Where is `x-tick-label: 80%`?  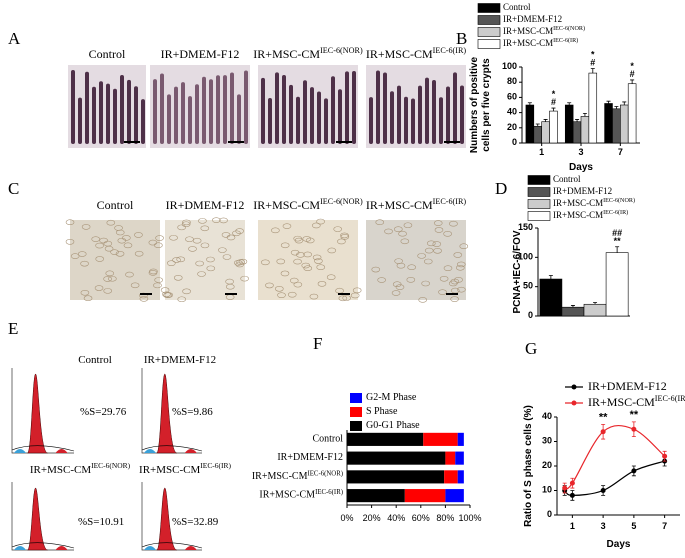
x-tick-label: 80% is located at coordinates (445, 518).